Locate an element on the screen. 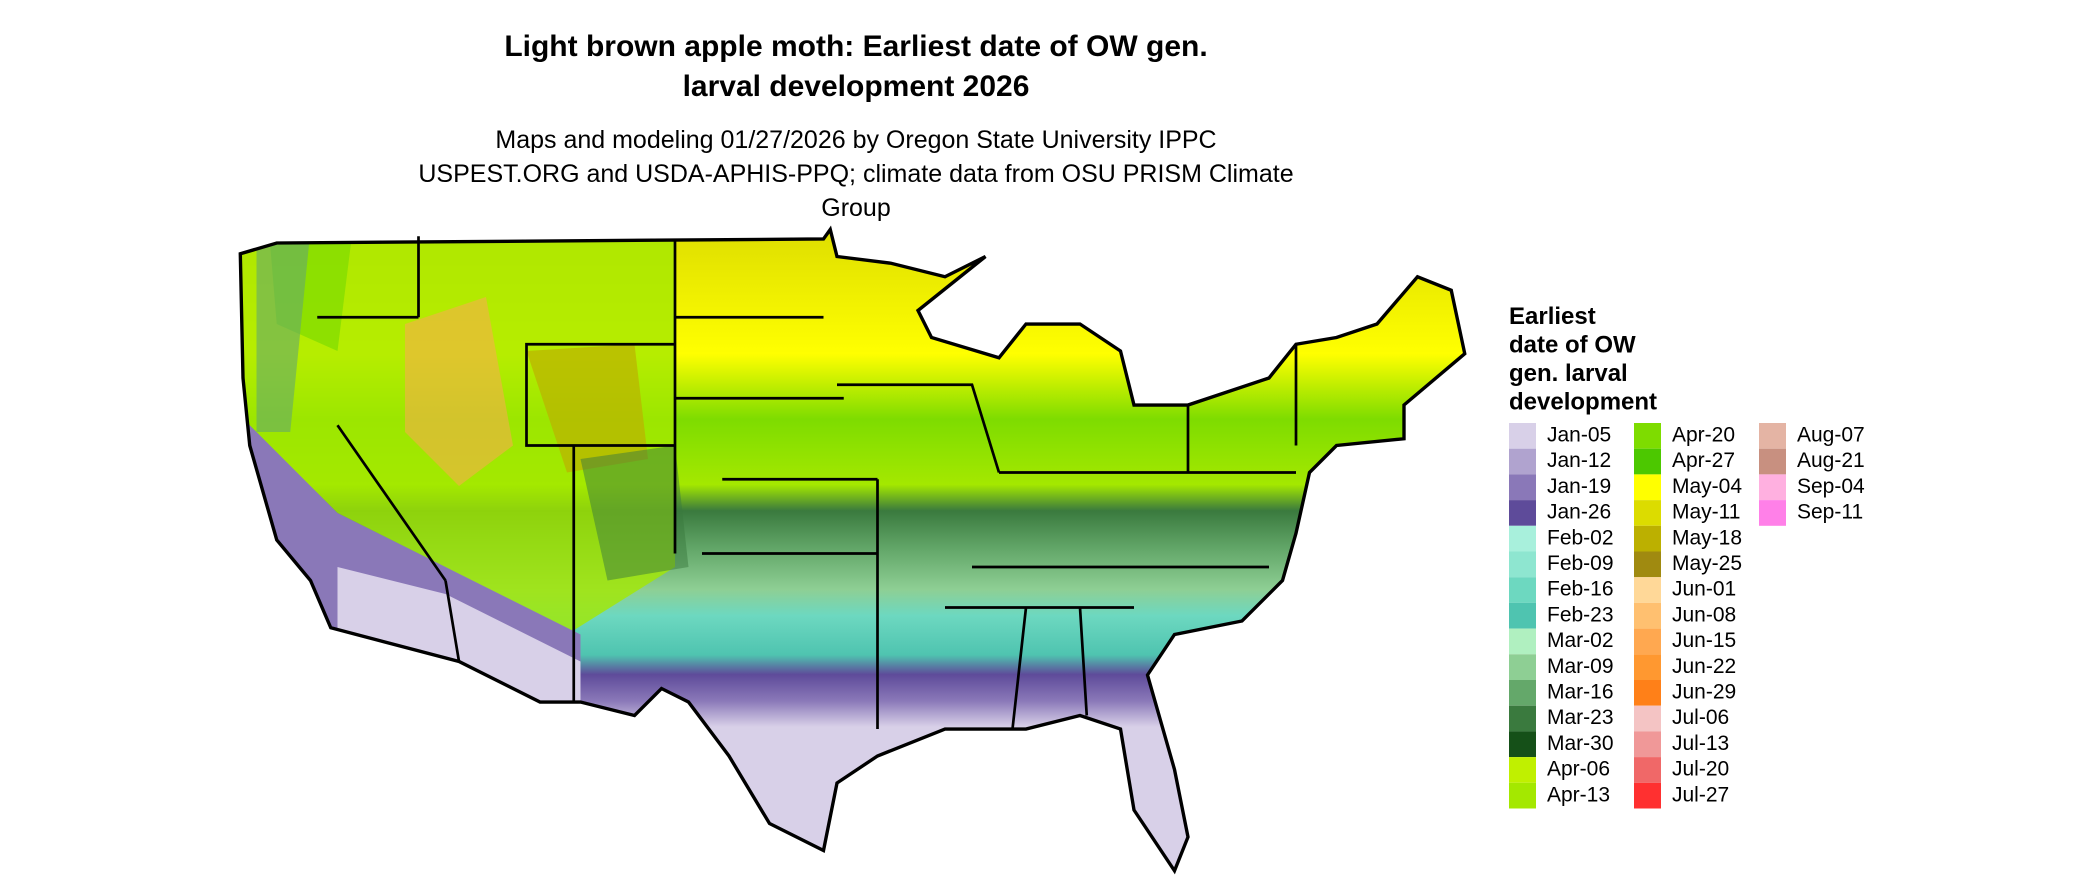 The image size is (2100, 892). legend-label: Mar-02 is located at coordinates (1580, 640).